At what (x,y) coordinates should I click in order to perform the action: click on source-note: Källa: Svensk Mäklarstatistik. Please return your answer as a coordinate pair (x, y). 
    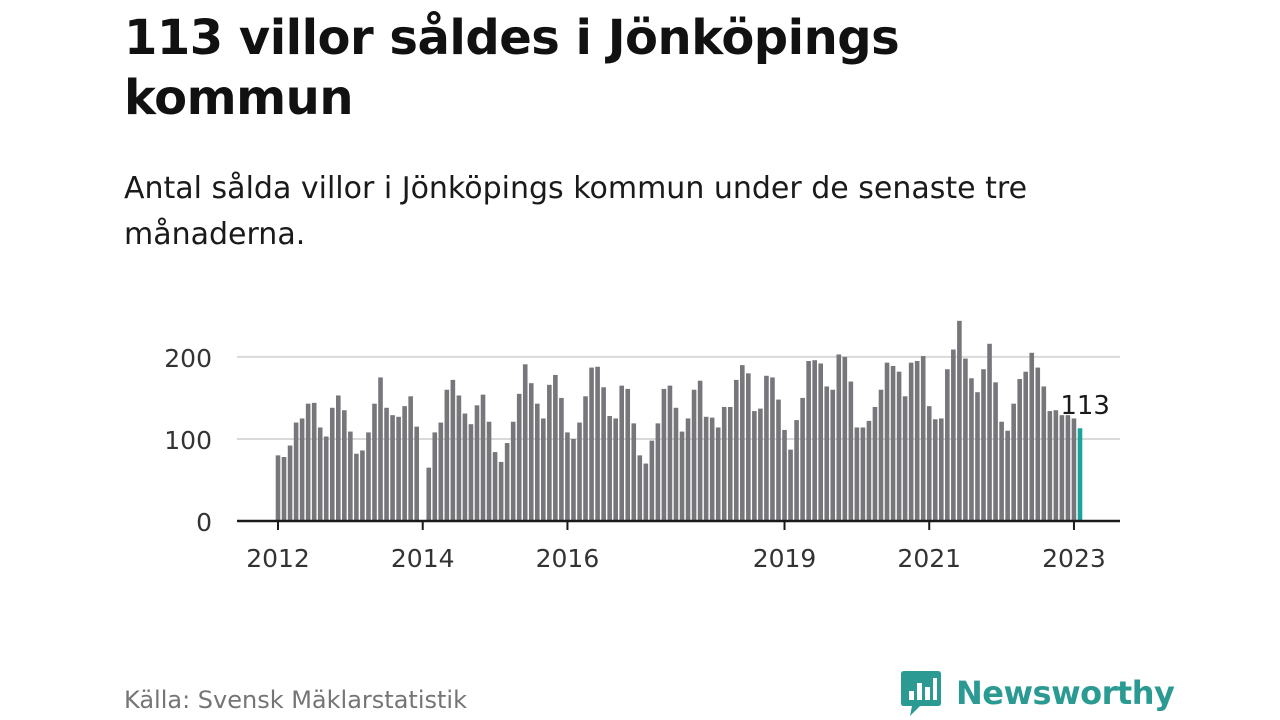
    Looking at the image, I should click on (295, 700).